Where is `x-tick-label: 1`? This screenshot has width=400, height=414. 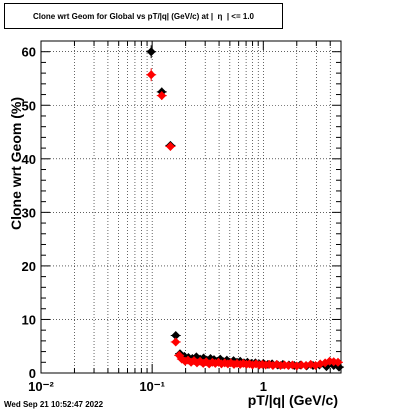
x-tick-label: 1 is located at coordinates (263, 386).